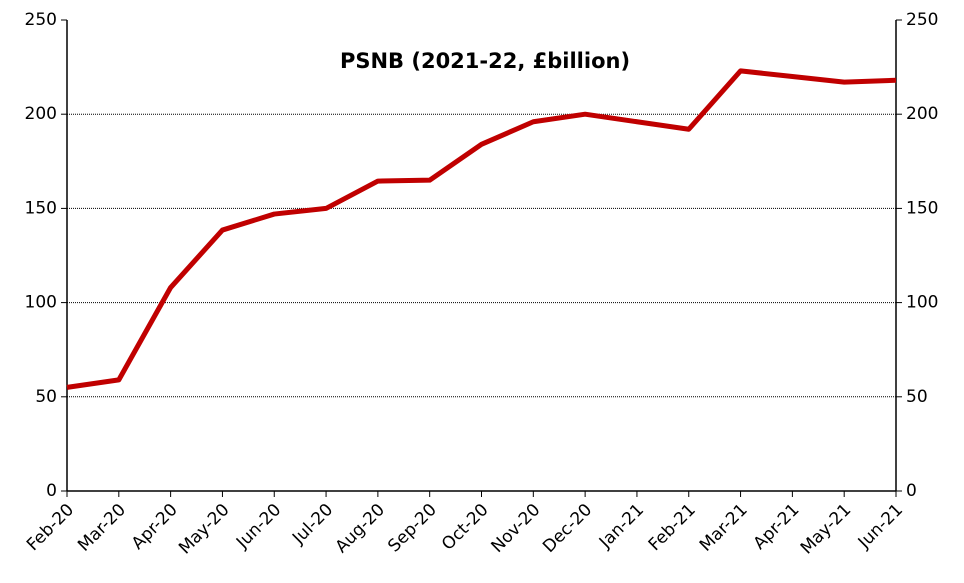 The height and width of the screenshot is (583, 964). Describe the element at coordinates (312, 524) in the screenshot. I see `x-tick-label: Jul-20` at that location.